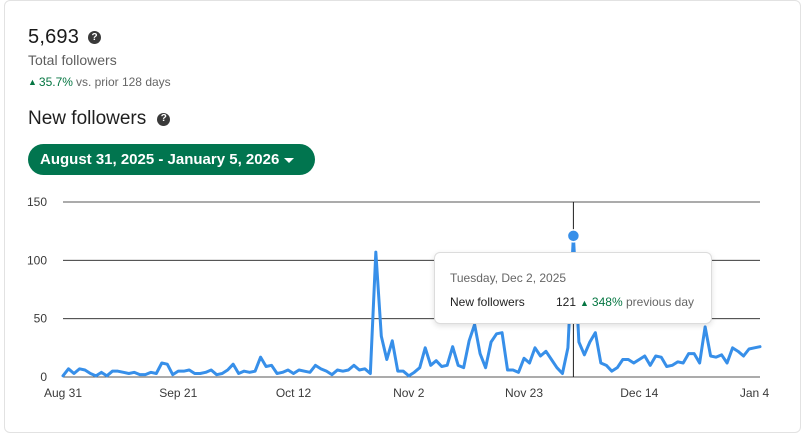 The height and width of the screenshot is (435, 804). Describe the element at coordinates (37, 260) in the screenshot. I see `y-tick-label: 100` at that location.